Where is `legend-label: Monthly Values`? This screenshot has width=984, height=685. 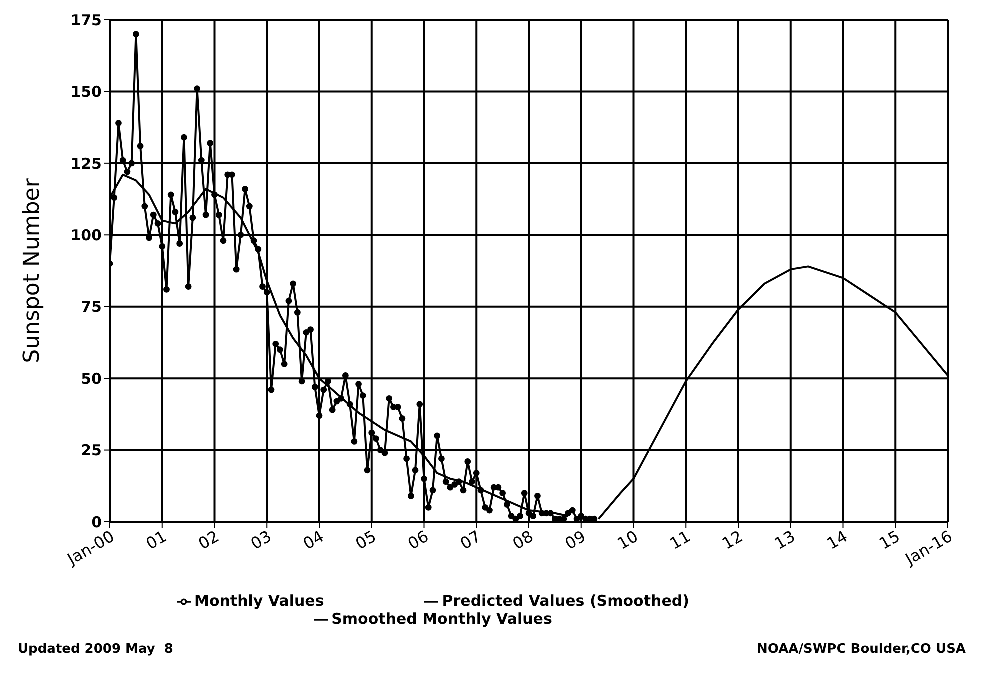
legend-label: Monthly Values is located at coordinates (259, 601).